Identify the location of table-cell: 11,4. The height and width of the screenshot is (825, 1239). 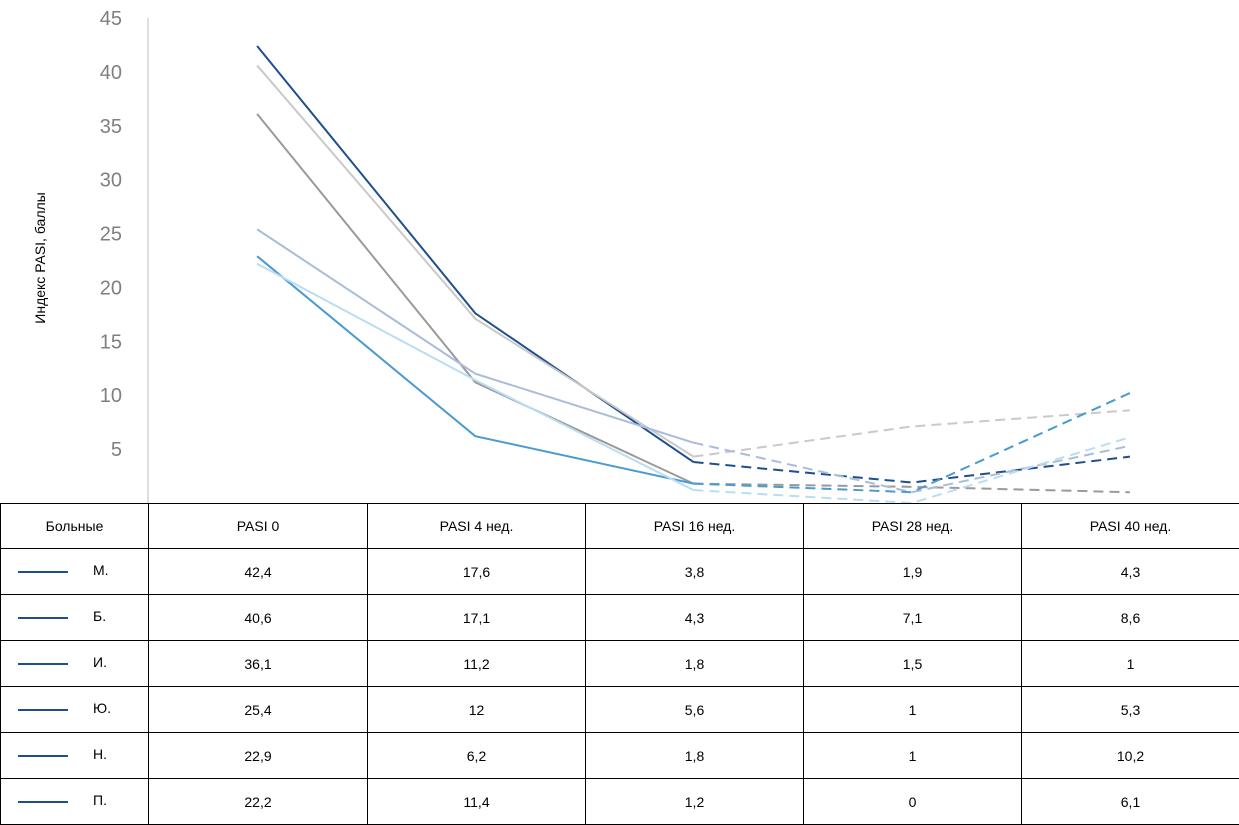
(477, 802).